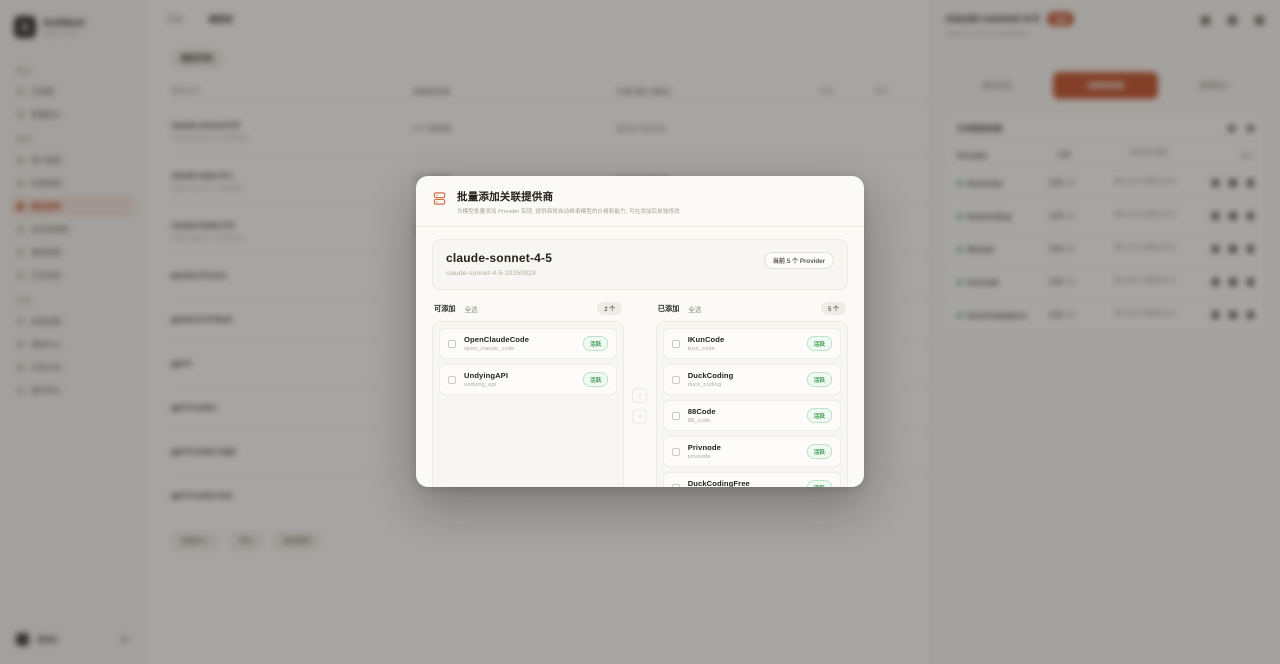  I want to click on detail-tab: 调用统计, so click(1213, 85).